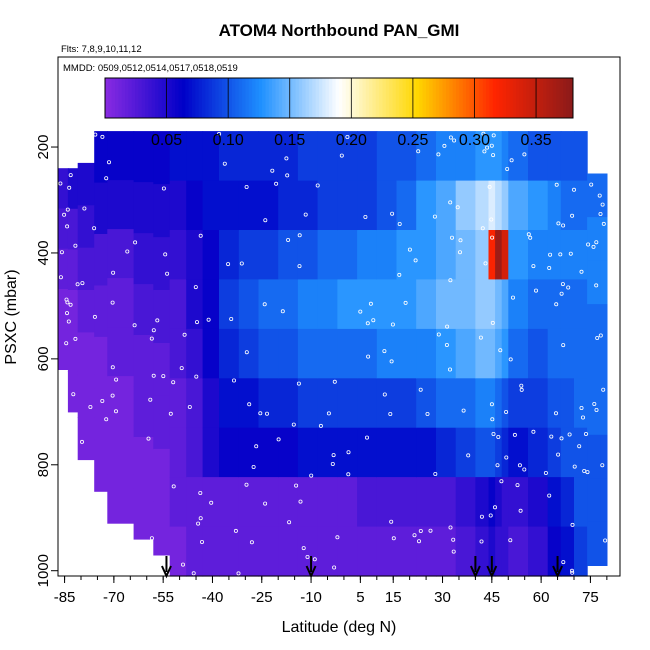  Describe the element at coordinates (43, 570) in the screenshot. I see `y-tick-label: 1000` at that location.